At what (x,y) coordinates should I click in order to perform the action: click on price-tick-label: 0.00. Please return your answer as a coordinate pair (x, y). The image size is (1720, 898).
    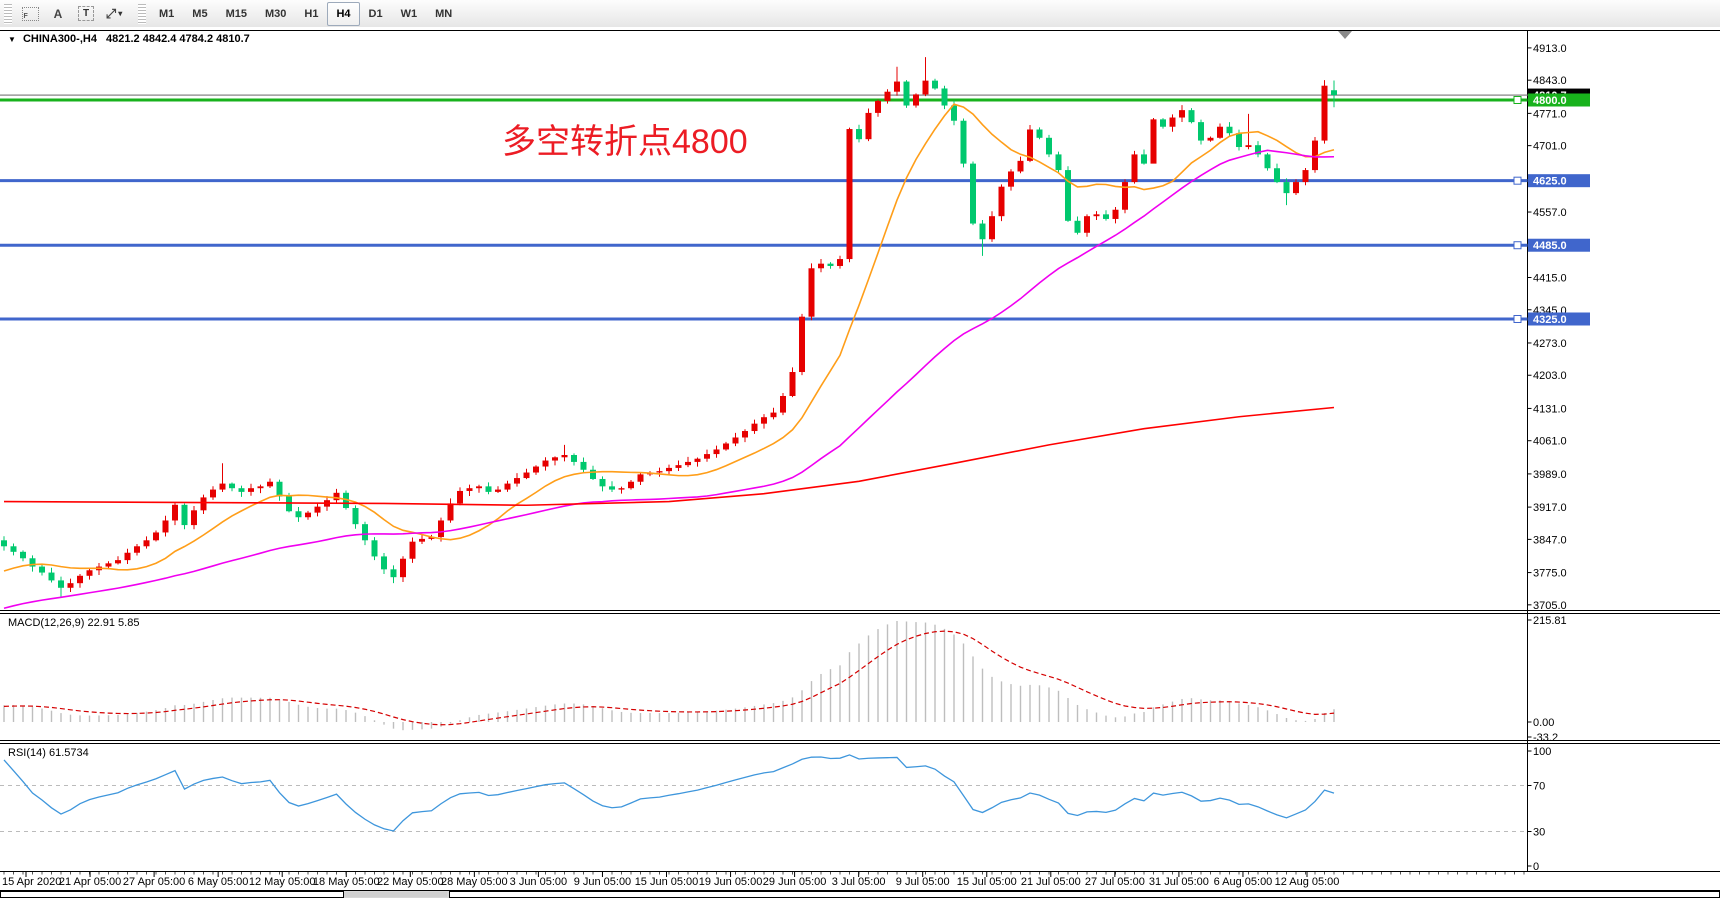
    Looking at the image, I should click on (1543, 723).